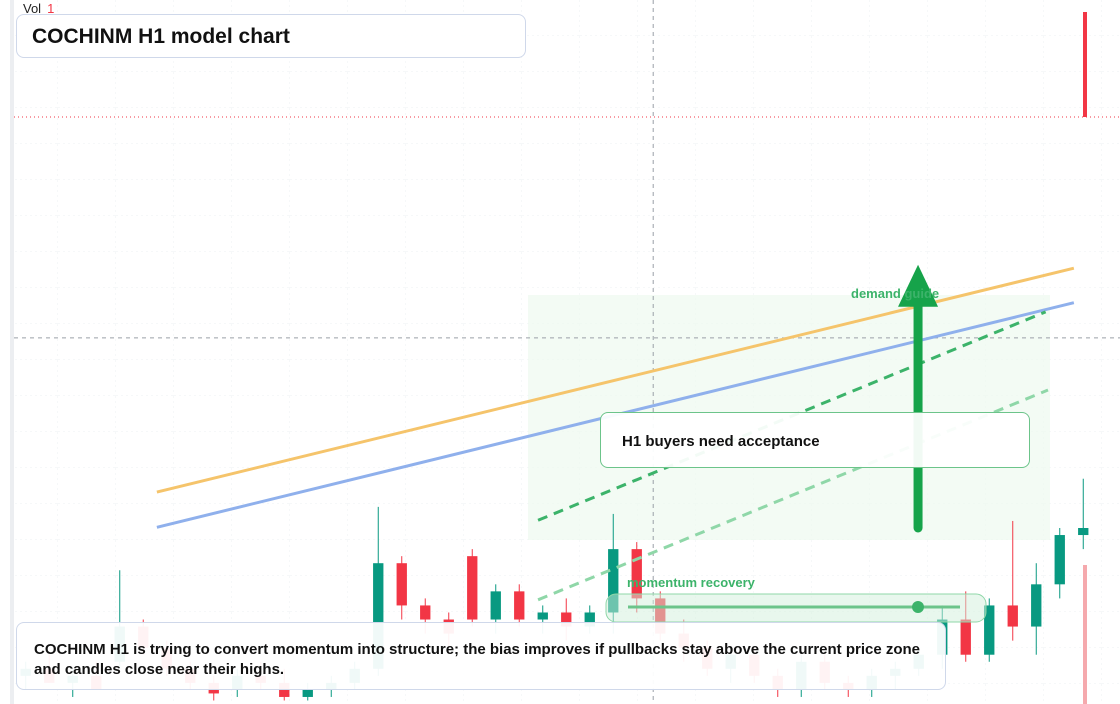  What do you see at coordinates (12, 352) in the screenshot?
I see `pane-edge` at bounding box center [12, 352].